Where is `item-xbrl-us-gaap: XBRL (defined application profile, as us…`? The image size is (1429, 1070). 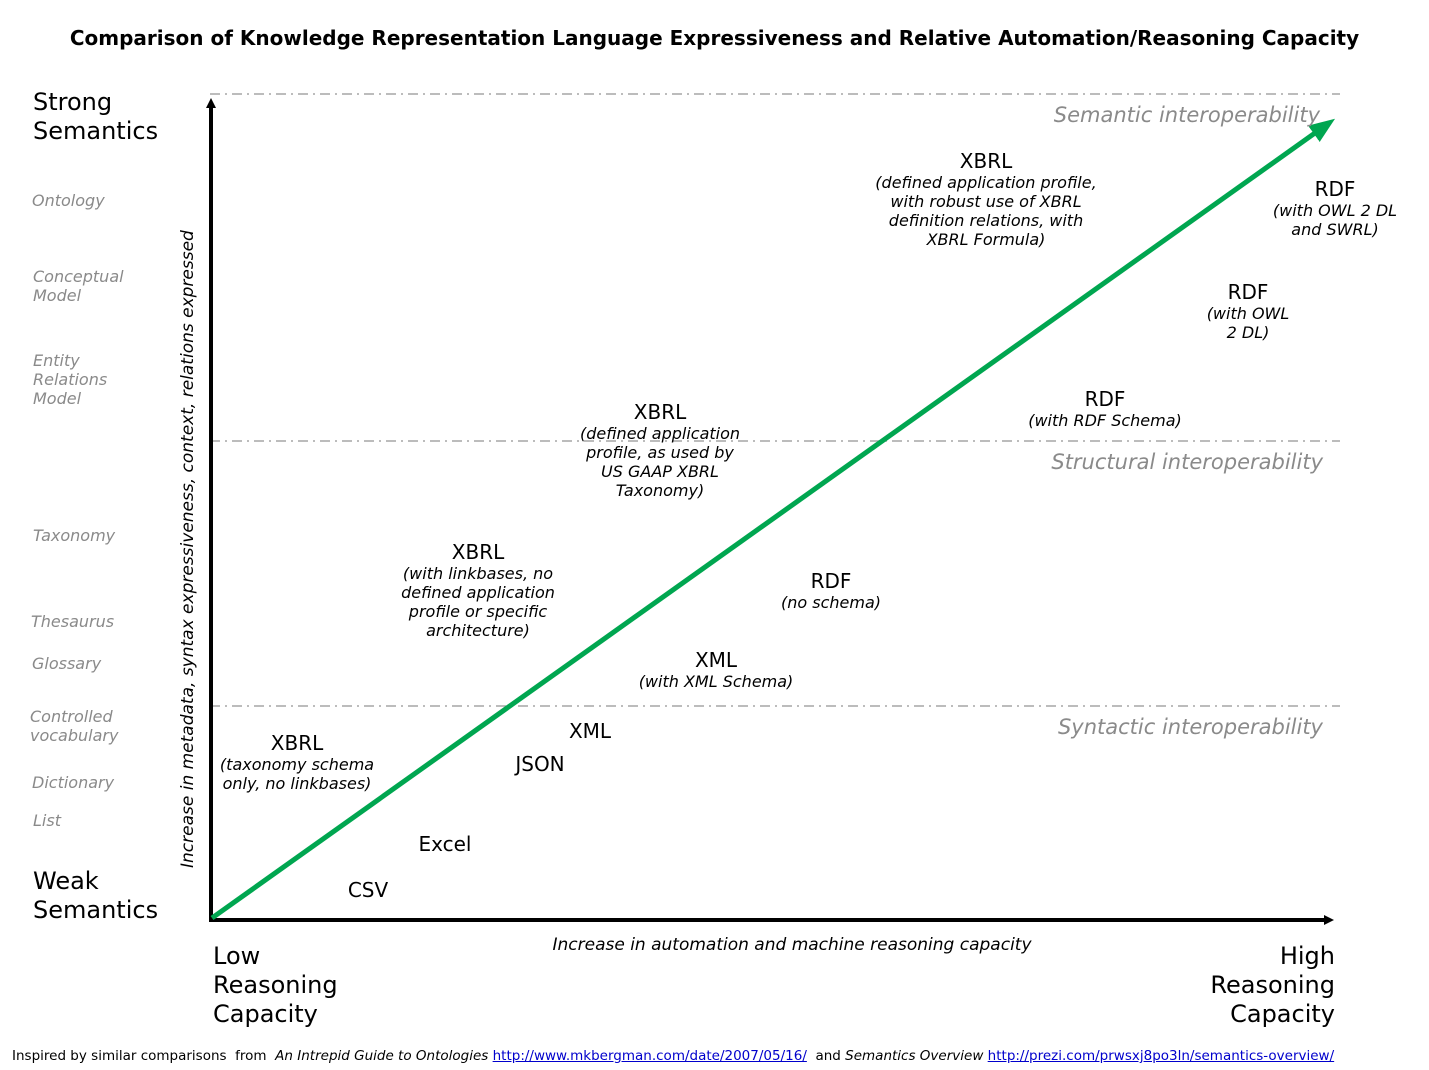
item-xbrl-us-gaap: XBRL (defined application profile, as us… is located at coordinates (660, 450).